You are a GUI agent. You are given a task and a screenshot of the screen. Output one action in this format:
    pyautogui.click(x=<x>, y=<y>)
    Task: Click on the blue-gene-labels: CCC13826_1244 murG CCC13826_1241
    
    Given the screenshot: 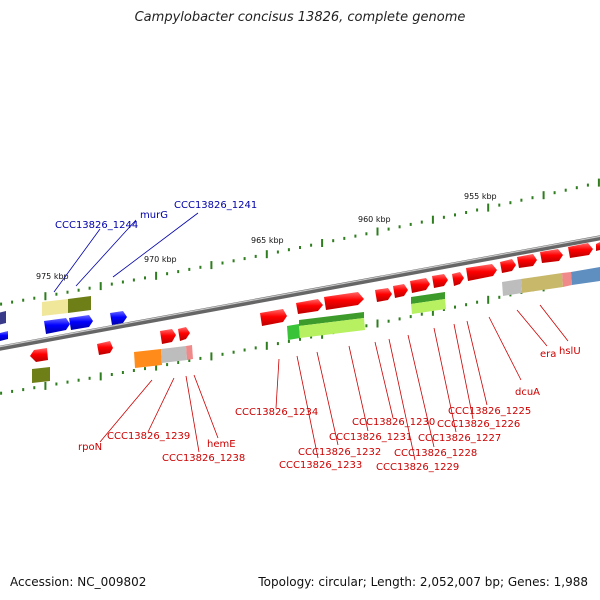 What is the action you would take?
    pyautogui.click(x=156, y=215)
    